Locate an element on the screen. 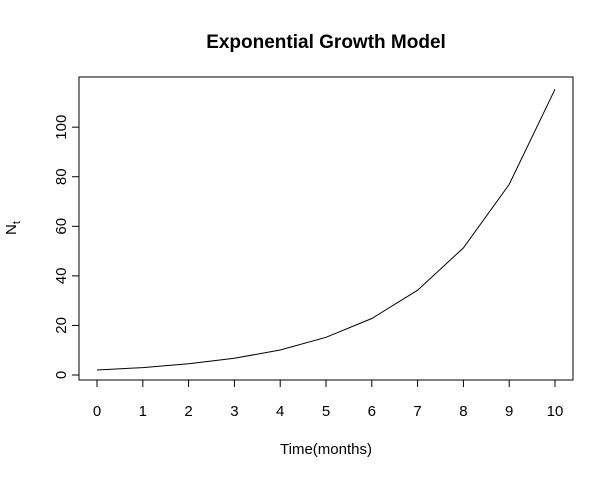 The height and width of the screenshot is (479, 614). x-tick-label: 5 is located at coordinates (326, 411).